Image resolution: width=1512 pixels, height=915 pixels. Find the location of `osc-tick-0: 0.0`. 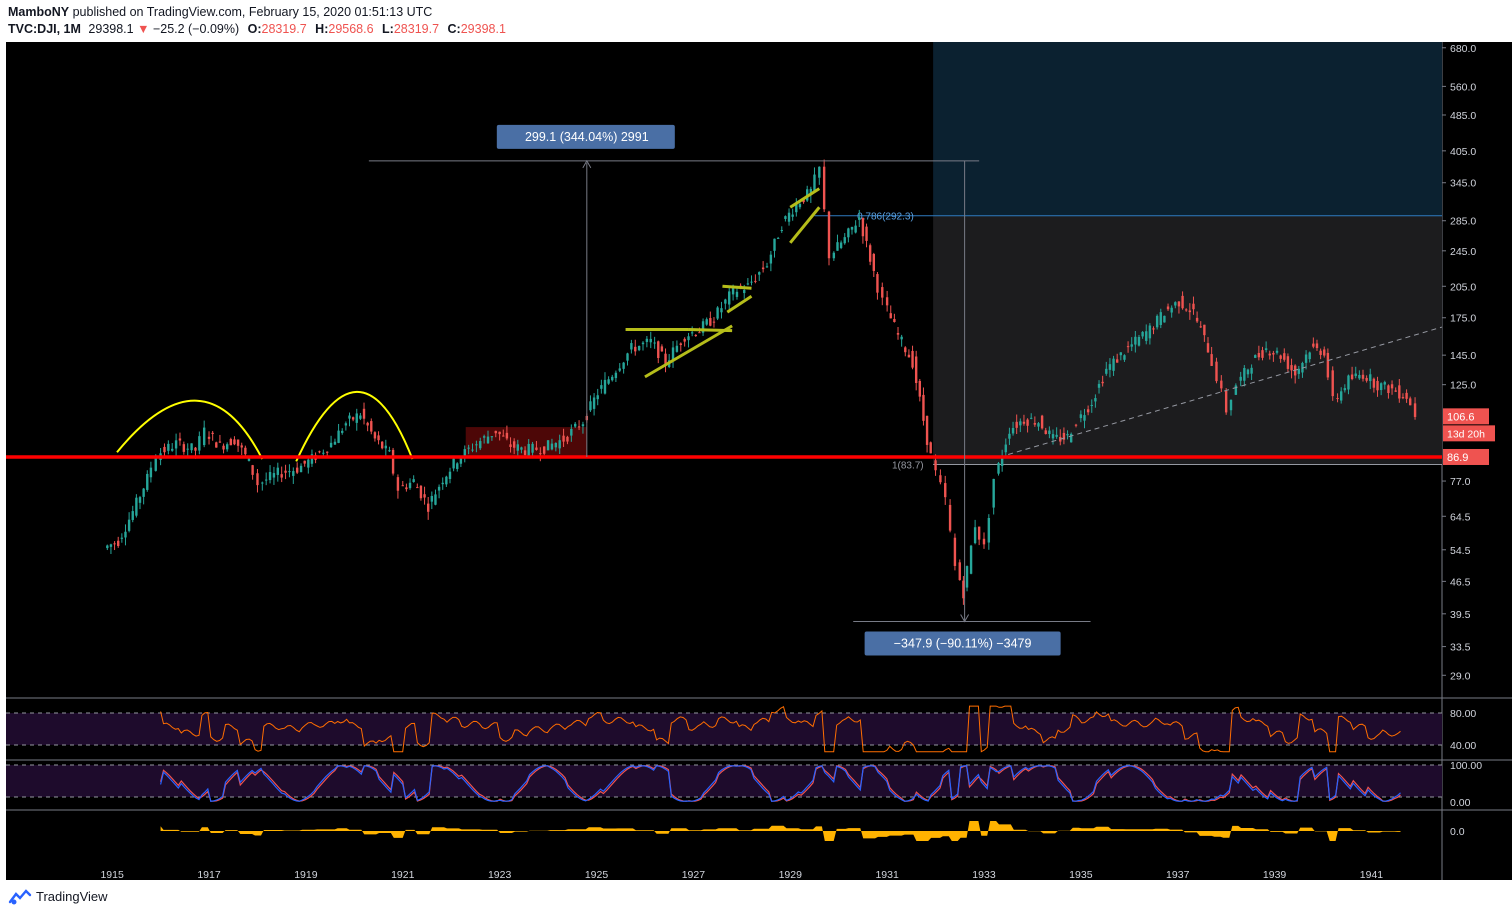

osc-tick-0: 0.0 is located at coordinates (1457, 832).